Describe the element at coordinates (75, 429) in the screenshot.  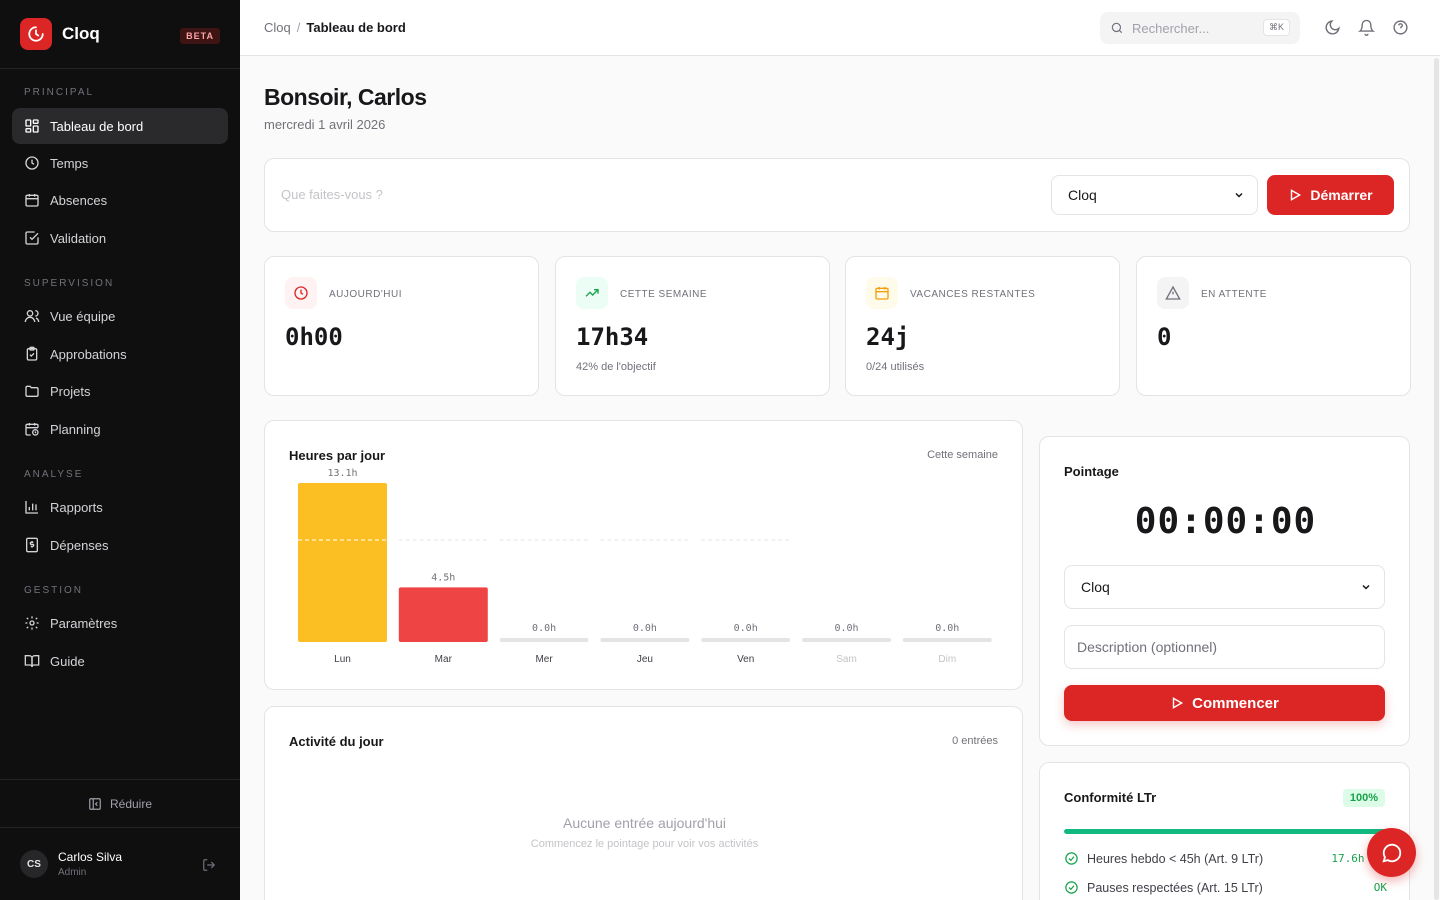
I see `sidebar-item-label: Planning` at that location.